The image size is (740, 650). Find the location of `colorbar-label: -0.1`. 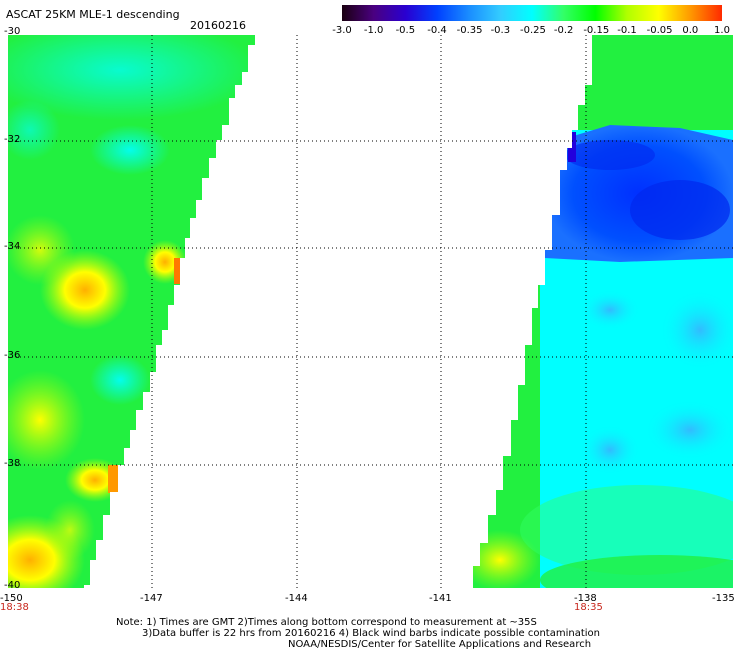

colorbar-label: -0.1 is located at coordinates (627, 30).